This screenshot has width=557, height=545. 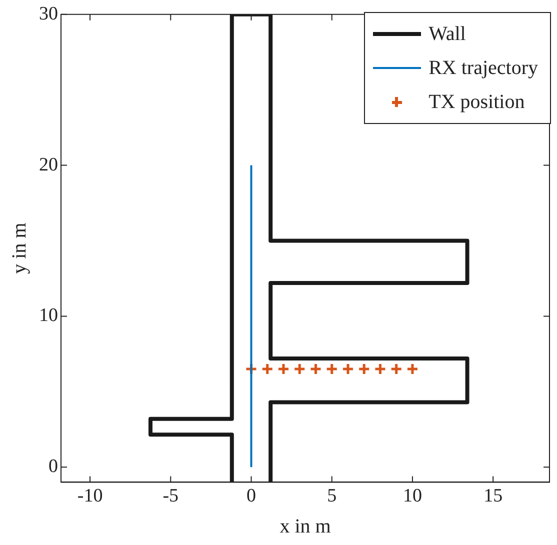 I want to click on x-tick-label: 15, so click(x=493, y=496).